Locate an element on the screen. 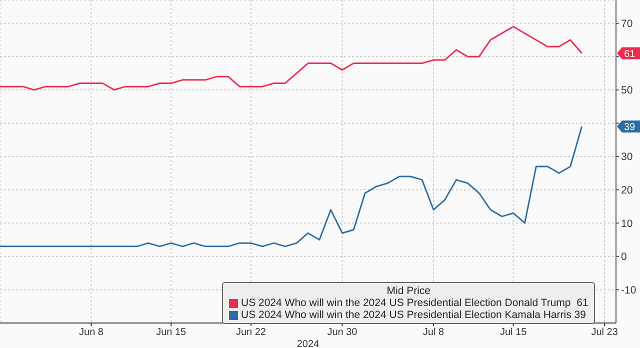  x-tick-label: Jun 8 is located at coordinates (91, 332).